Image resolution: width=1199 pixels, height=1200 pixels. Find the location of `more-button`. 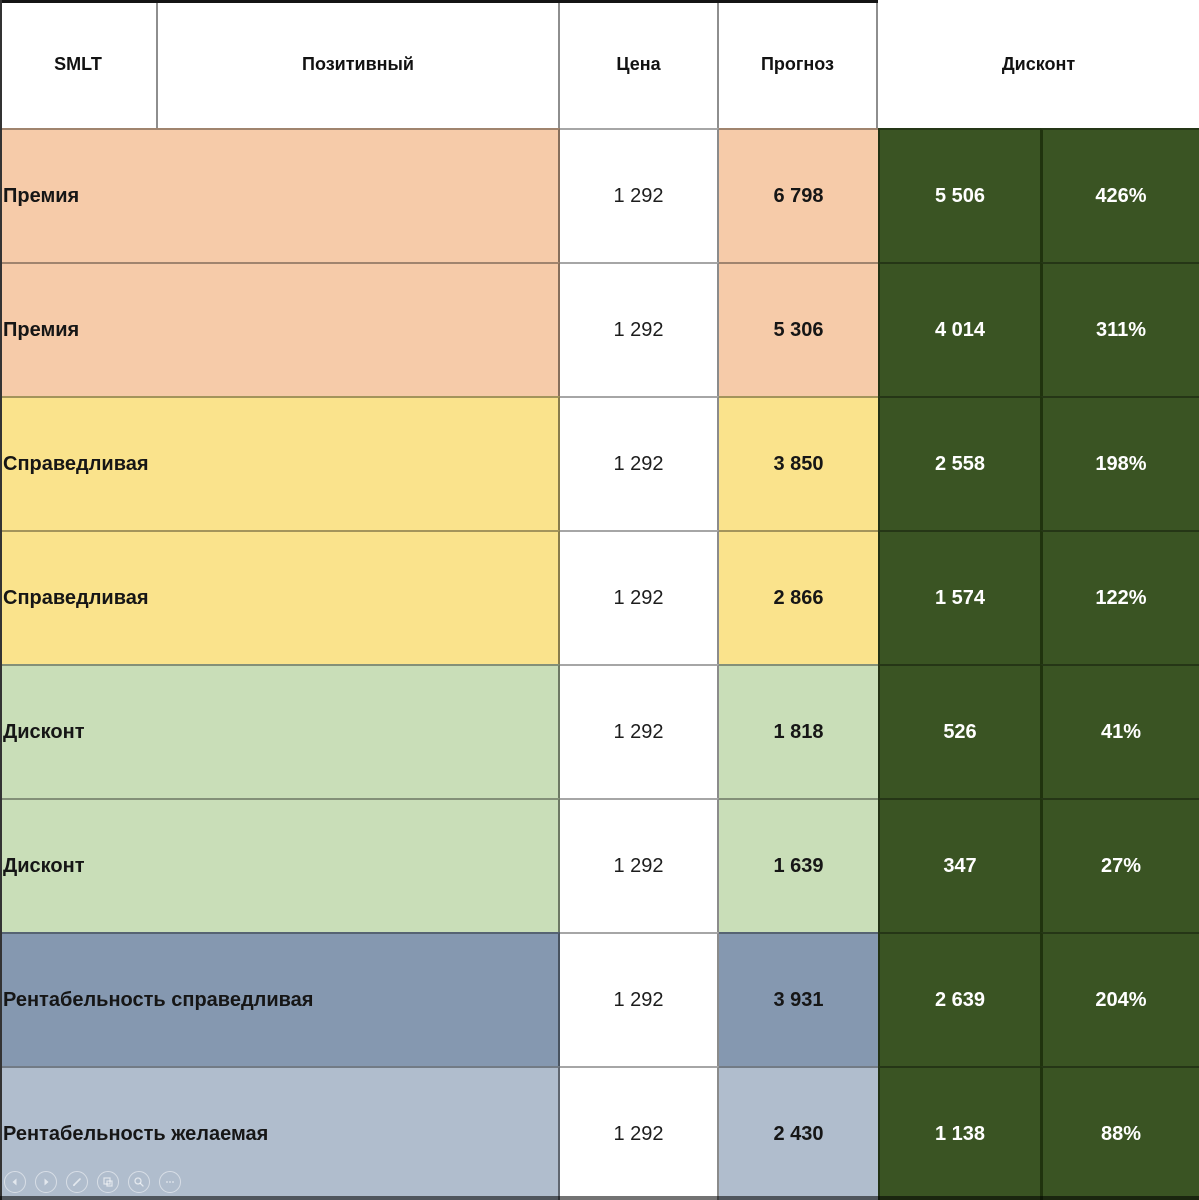

more-button is located at coordinates (170, 1182).